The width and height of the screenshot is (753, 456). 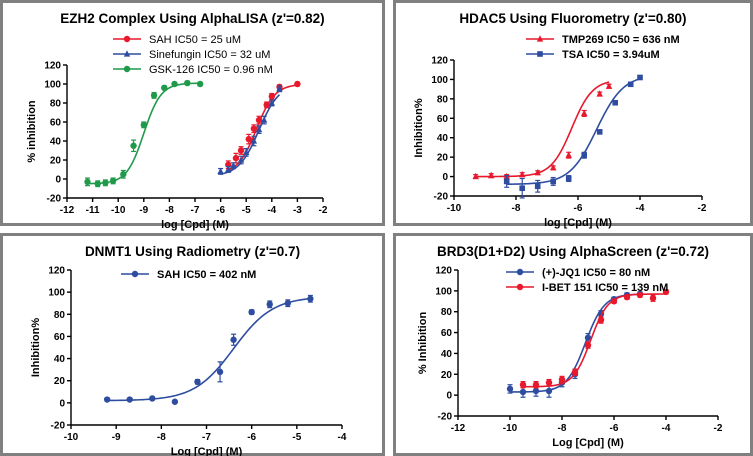 What do you see at coordinates (192, 18) in the screenshot?
I see `chart-title: EZH2 Complex Using AlphaLISA (z'=0.82)` at bounding box center [192, 18].